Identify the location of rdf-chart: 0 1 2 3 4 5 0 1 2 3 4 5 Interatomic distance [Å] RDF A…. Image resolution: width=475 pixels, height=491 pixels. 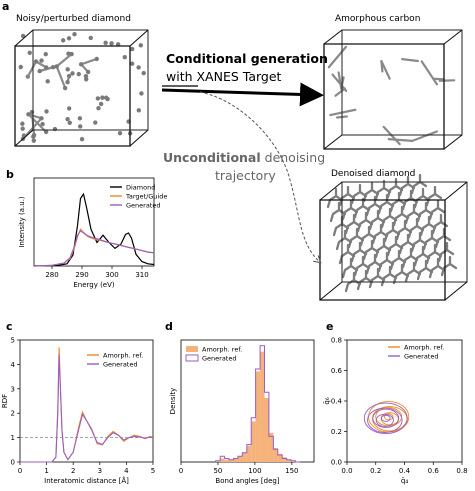
(78, 411).